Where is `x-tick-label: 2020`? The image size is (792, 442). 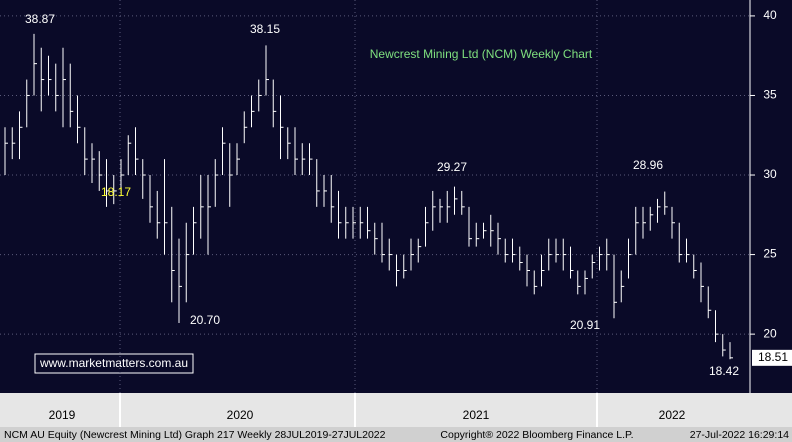
x-tick-label: 2020 is located at coordinates (240, 415).